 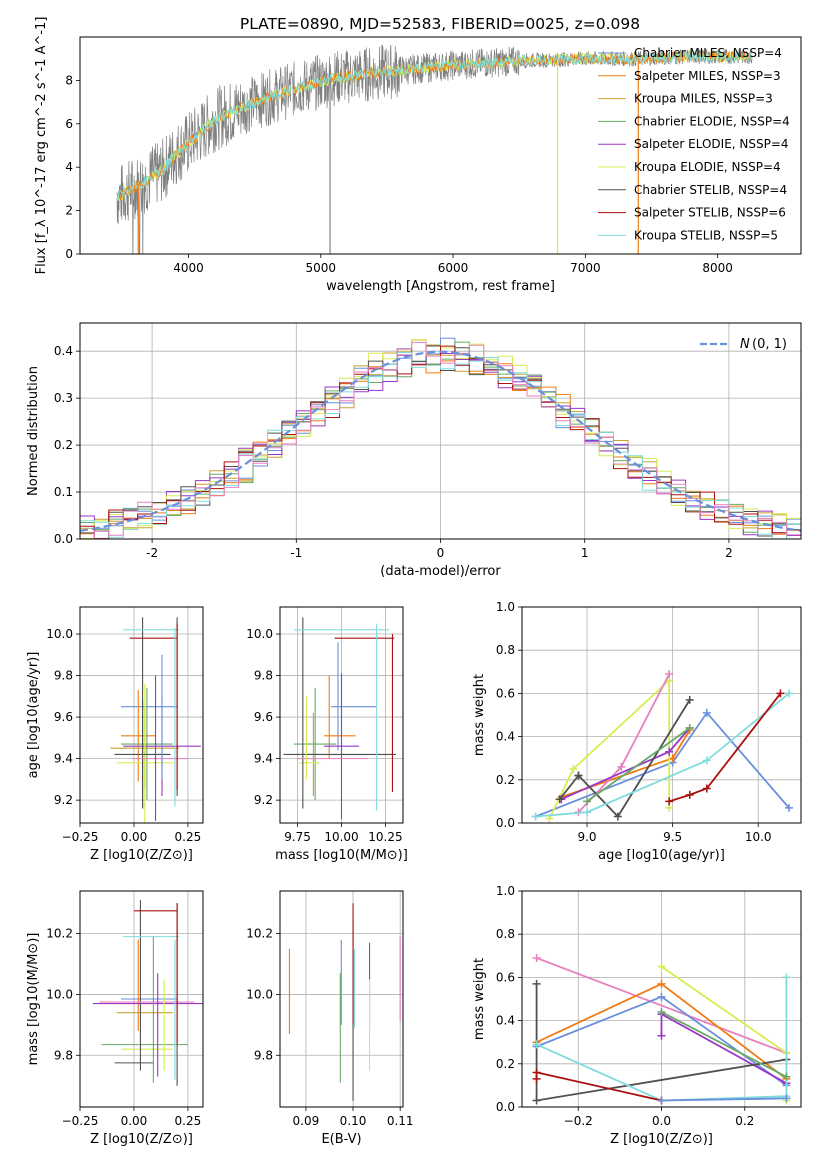 I want to click on x-tick-label: 10.0, so click(x=758, y=837).